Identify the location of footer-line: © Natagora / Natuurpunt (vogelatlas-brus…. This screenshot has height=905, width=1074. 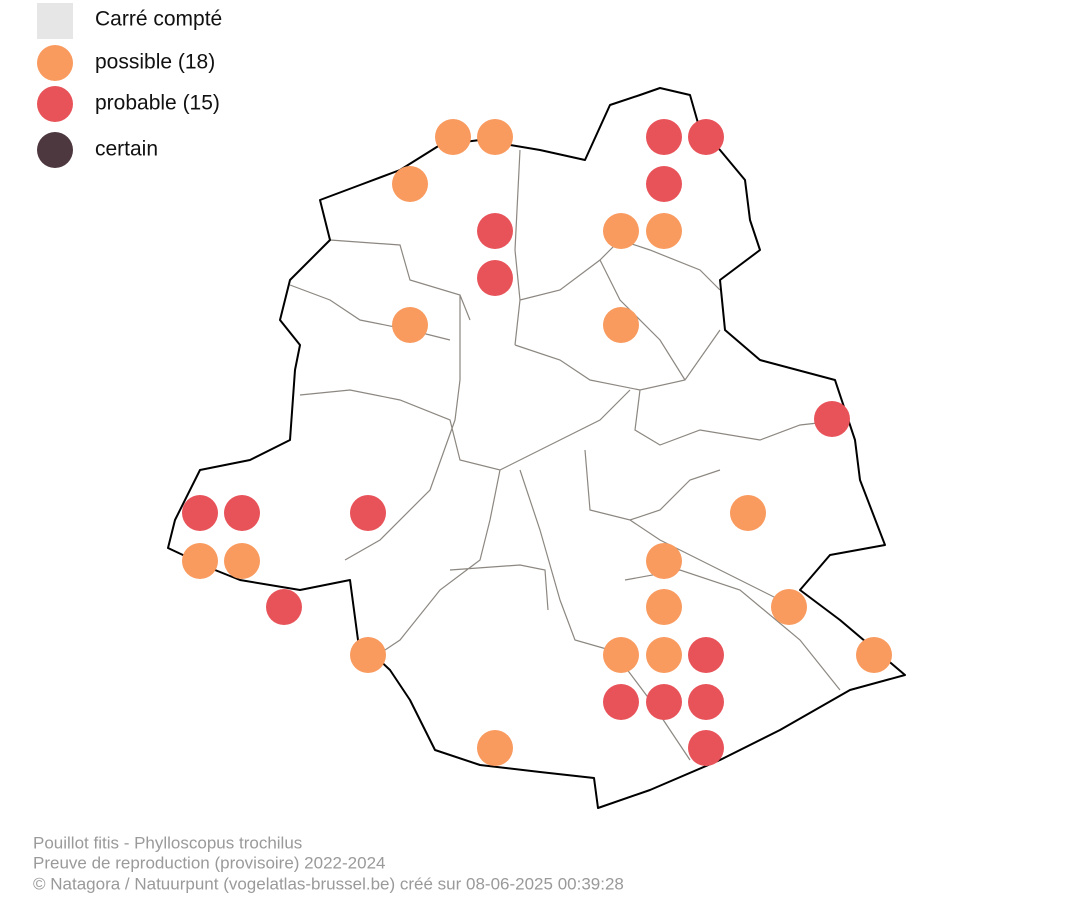
(328, 883).